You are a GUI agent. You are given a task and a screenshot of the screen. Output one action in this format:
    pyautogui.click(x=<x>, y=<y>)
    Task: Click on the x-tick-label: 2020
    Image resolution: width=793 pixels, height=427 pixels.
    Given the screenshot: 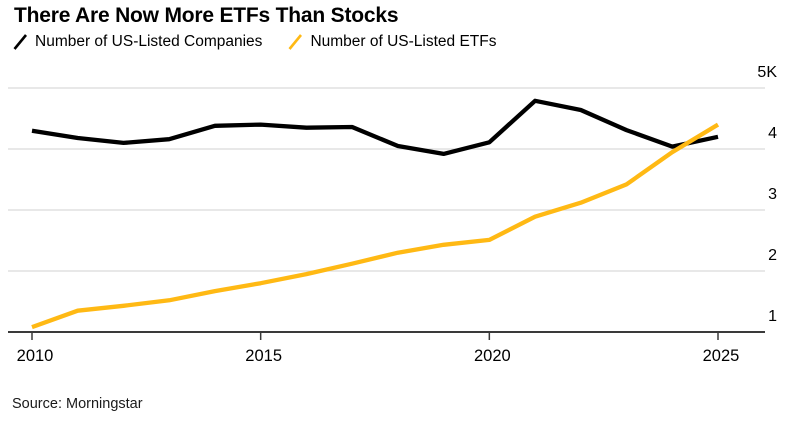 What is the action you would take?
    pyautogui.click(x=492, y=356)
    